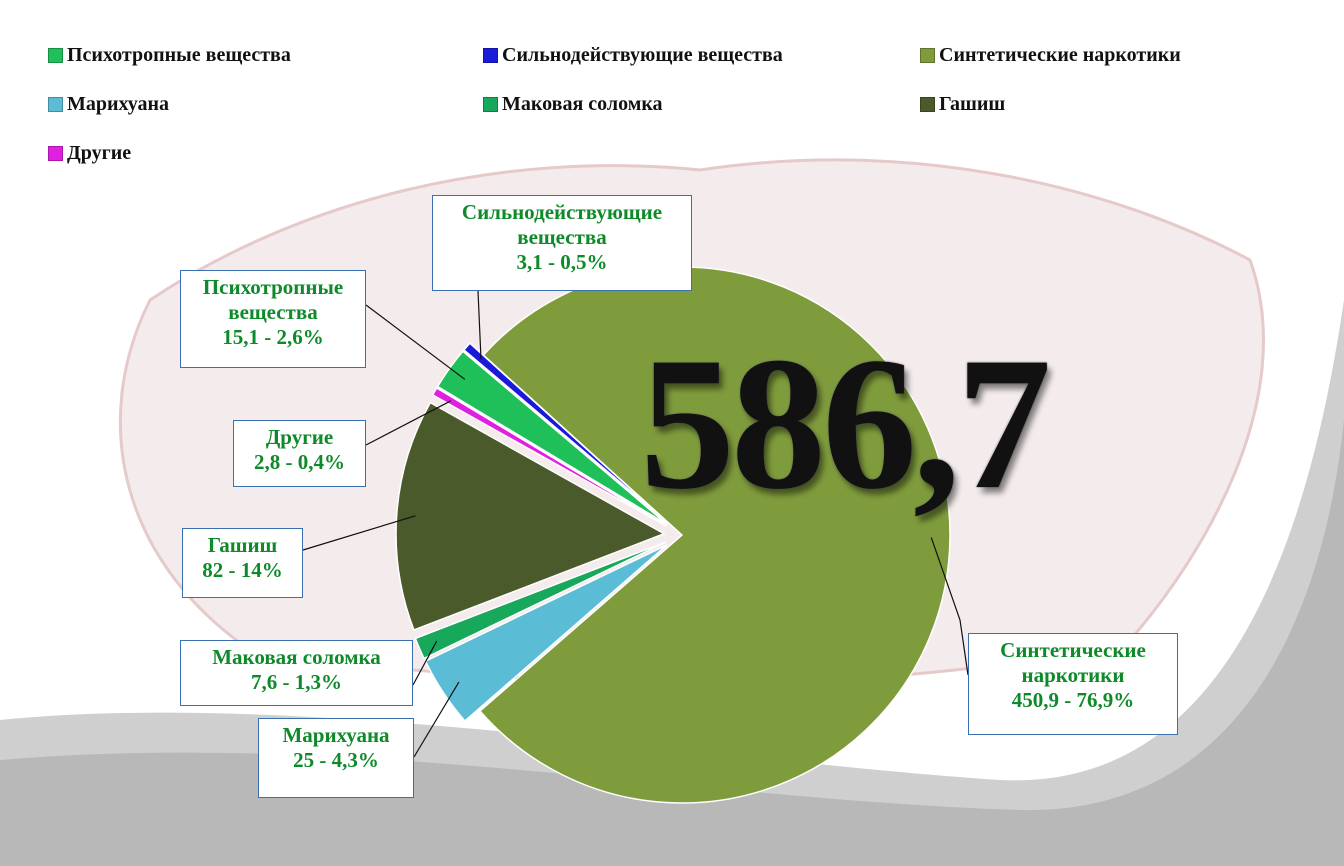  I want to click on legend-item: Маковая соломка, so click(573, 104).